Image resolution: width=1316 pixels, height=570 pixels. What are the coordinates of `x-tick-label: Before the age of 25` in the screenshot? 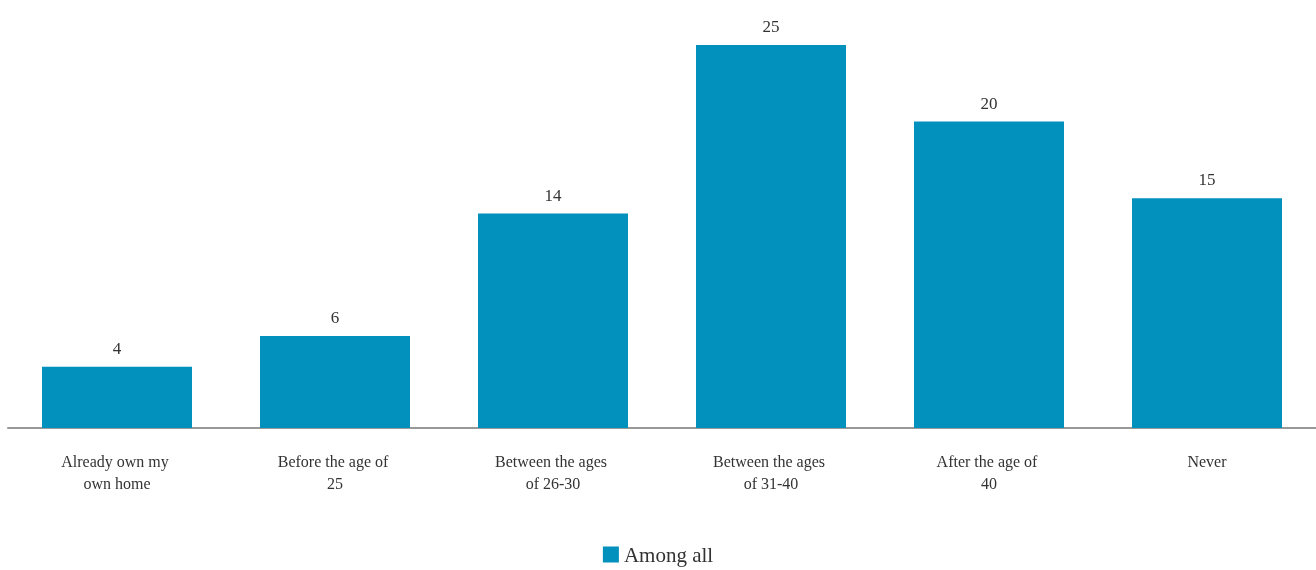 It's located at (335, 472).